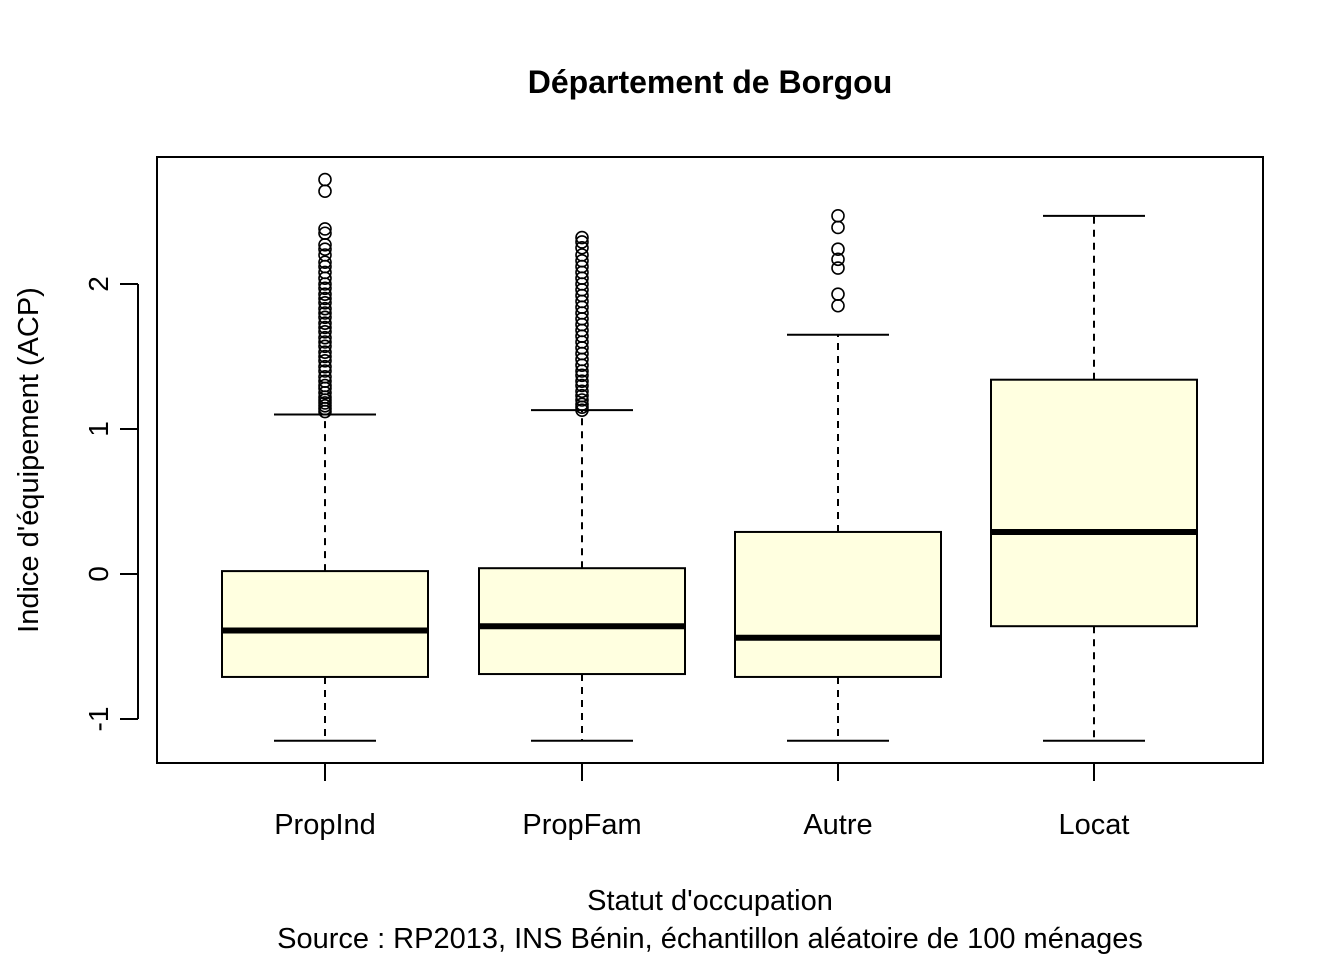 The height and width of the screenshot is (960, 1344). I want to click on box-propind, so click(325, 457).